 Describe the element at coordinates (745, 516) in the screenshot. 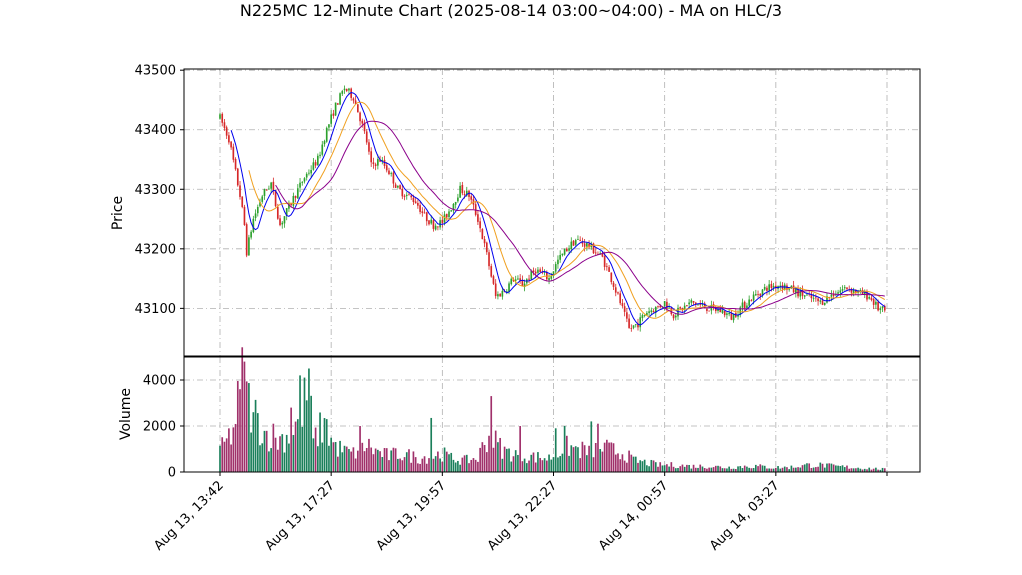

I see `x-tick-label: Aug 14, 03:27` at that location.